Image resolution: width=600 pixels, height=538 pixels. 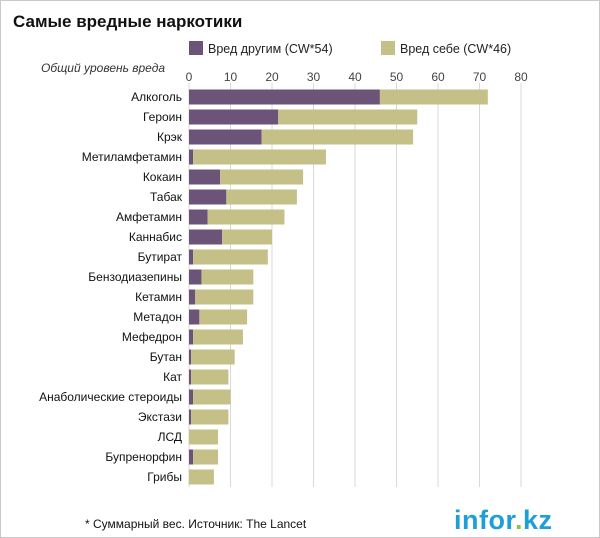 What do you see at coordinates (521, 77) in the screenshot?
I see `x-tick-label-80: 80` at bounding box center [521, 77].